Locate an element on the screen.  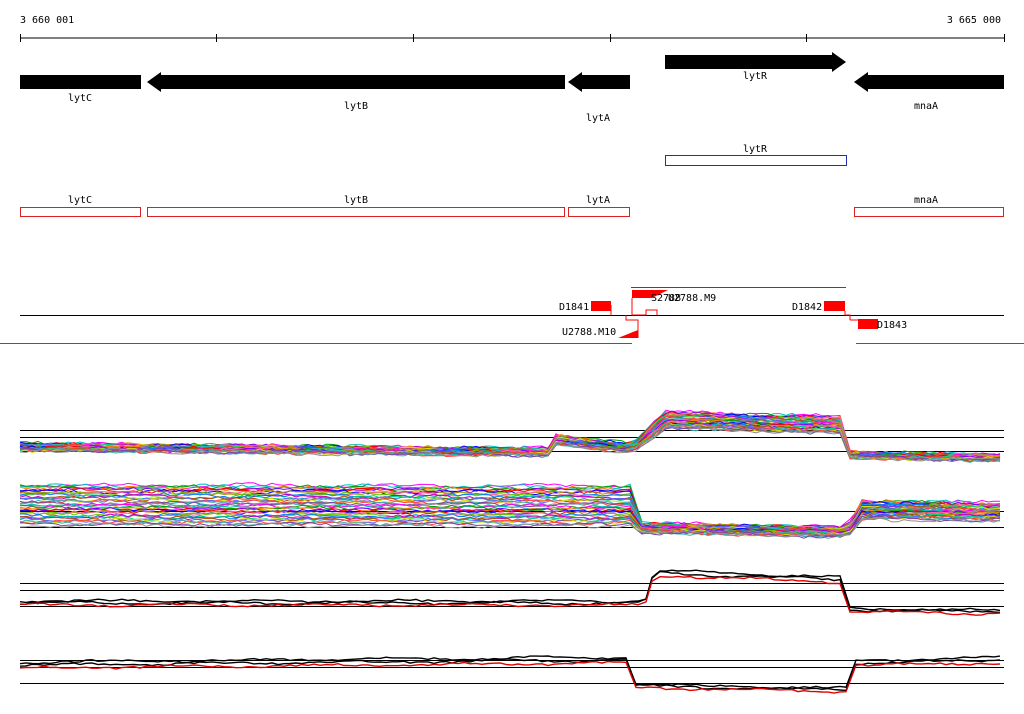
coordinate-end-label: 3 665 000 is located at coordinates (974, 20).